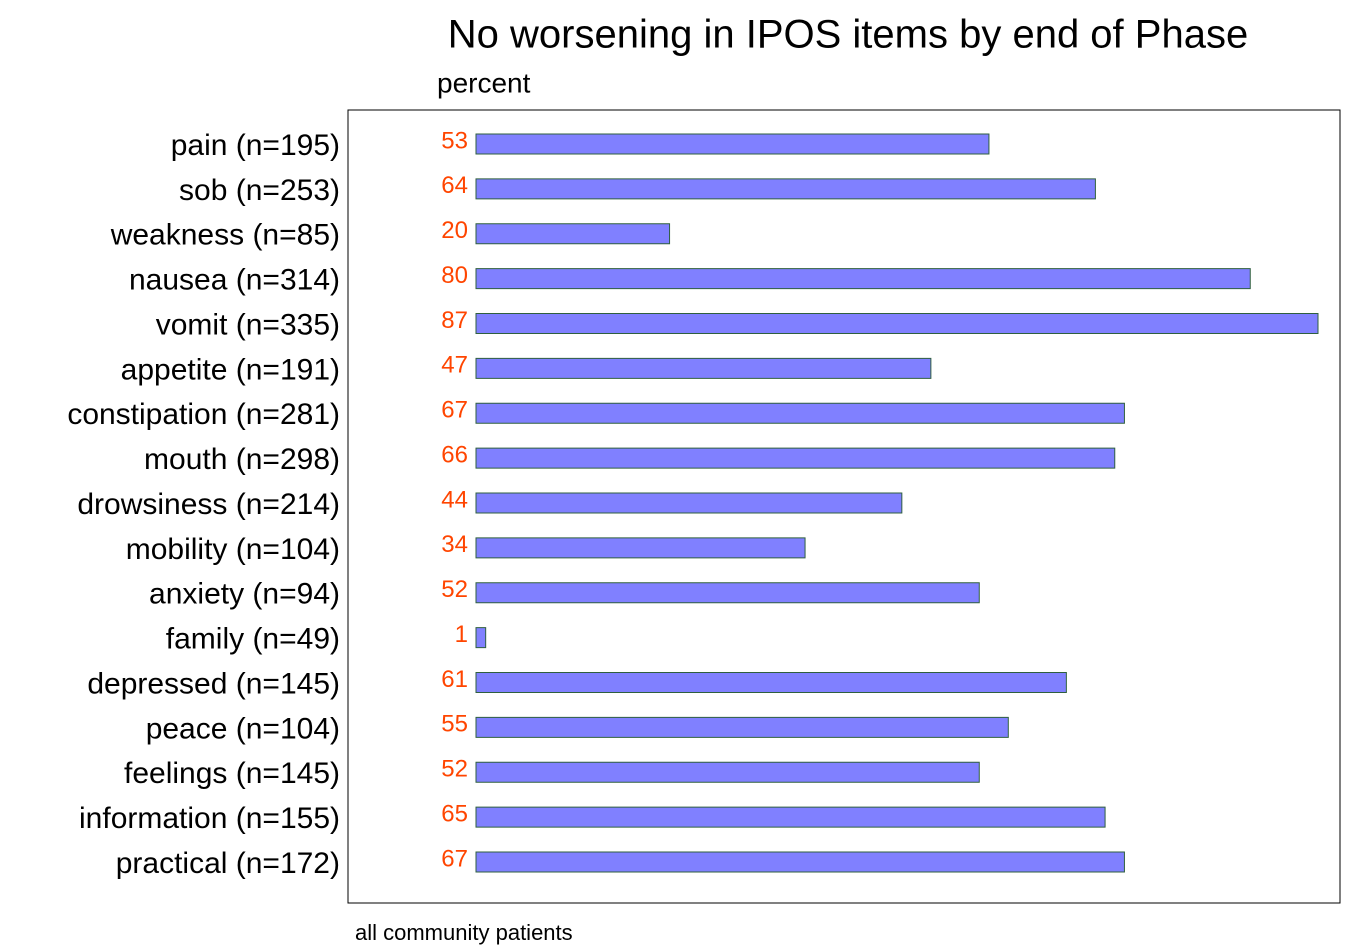 This screenshot has height=947, width=1349. Describe the element at coordinates (454, 813) in the screenshot. I see `value-label: 65` at that location.